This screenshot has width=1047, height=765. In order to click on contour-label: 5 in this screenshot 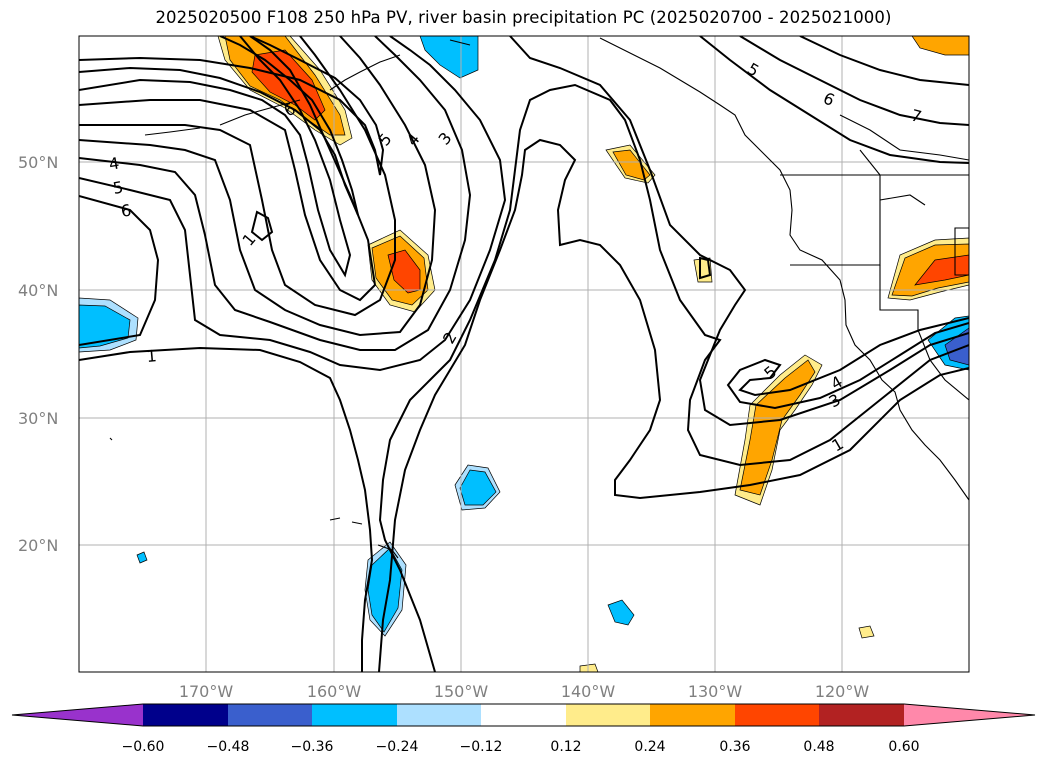, I will do `click(117, 187)`.